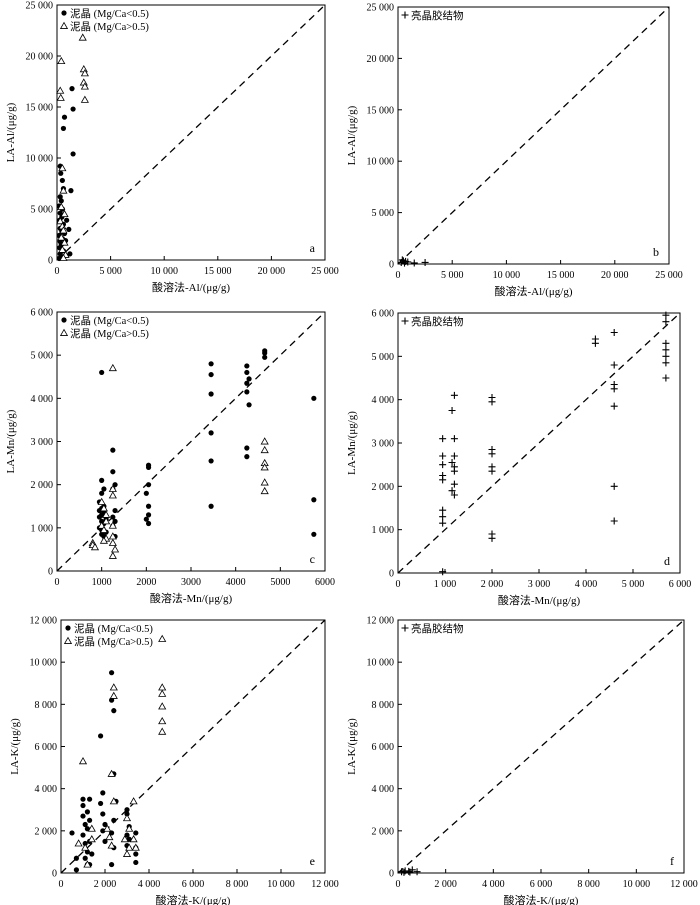 This screenshot has height=905, width=700. What do you see at coordinates (42, 442) in the screenshot?
I see `y-tick-label: 3 000` at bounding box center [42, 442].